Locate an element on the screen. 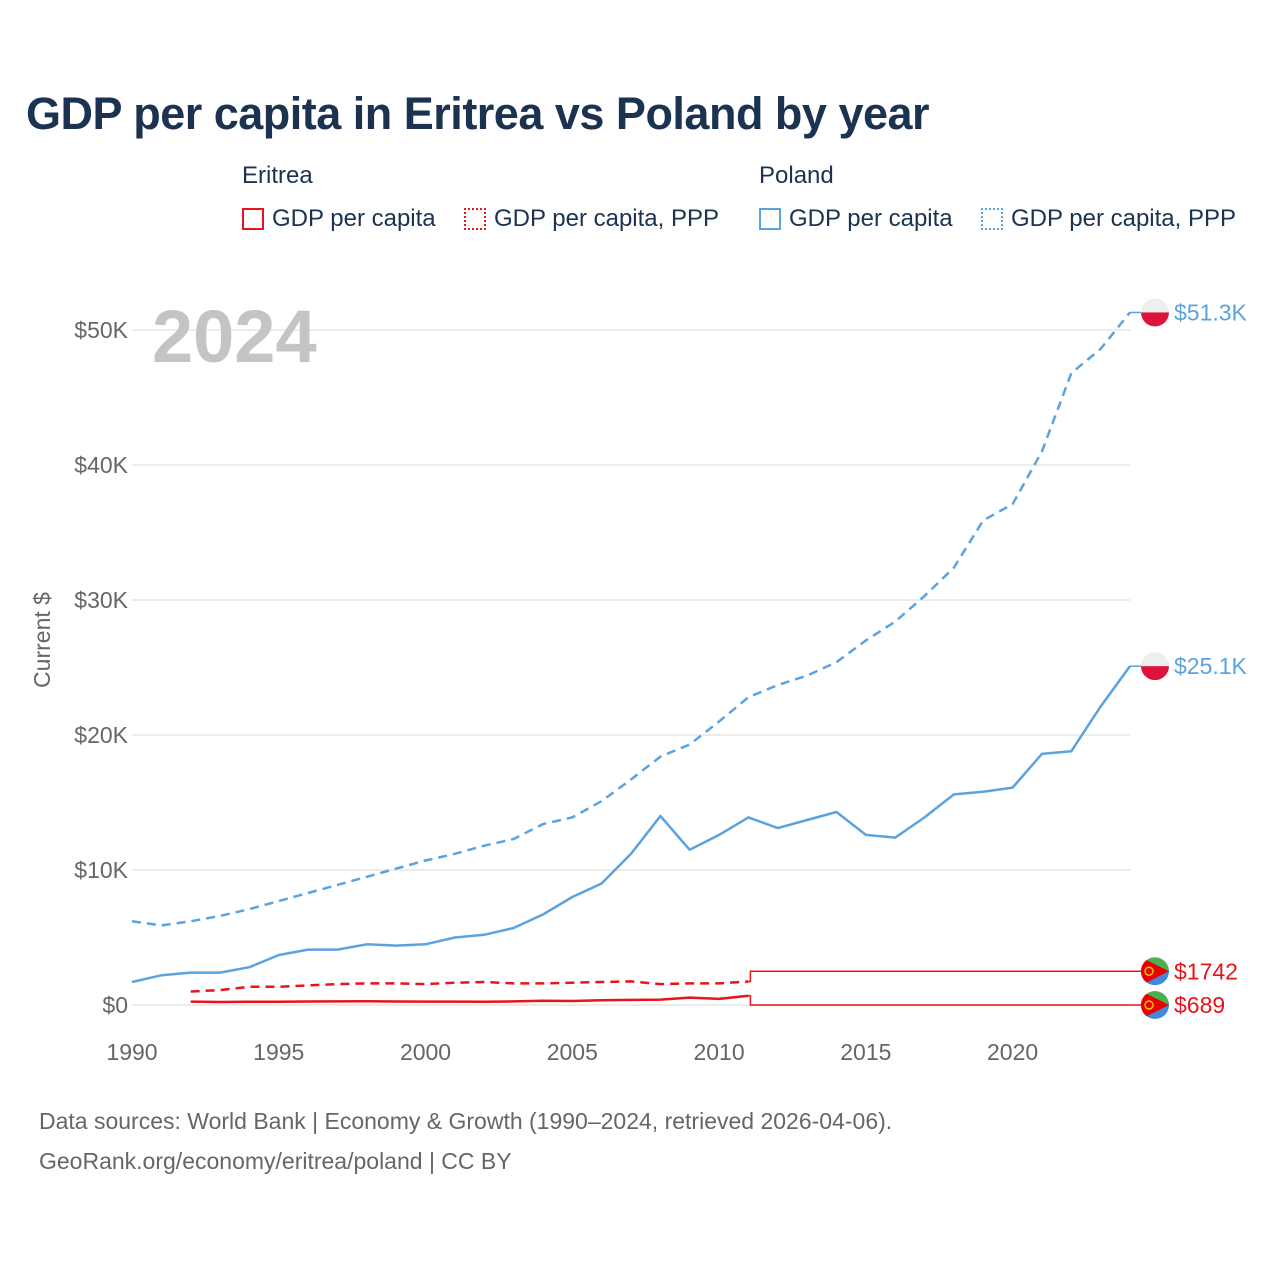  series-line-eri_gdp is located at coordinates (469, 999).